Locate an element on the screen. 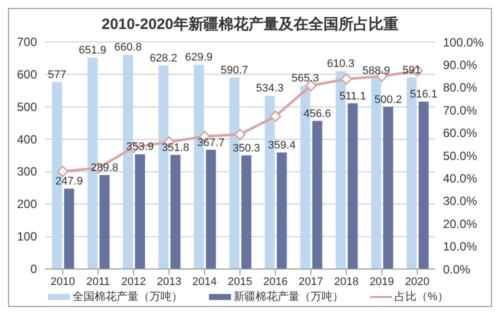 The image size is (500, 315). y2-tick-label: 30.0% is located at coordinates (460, 201).